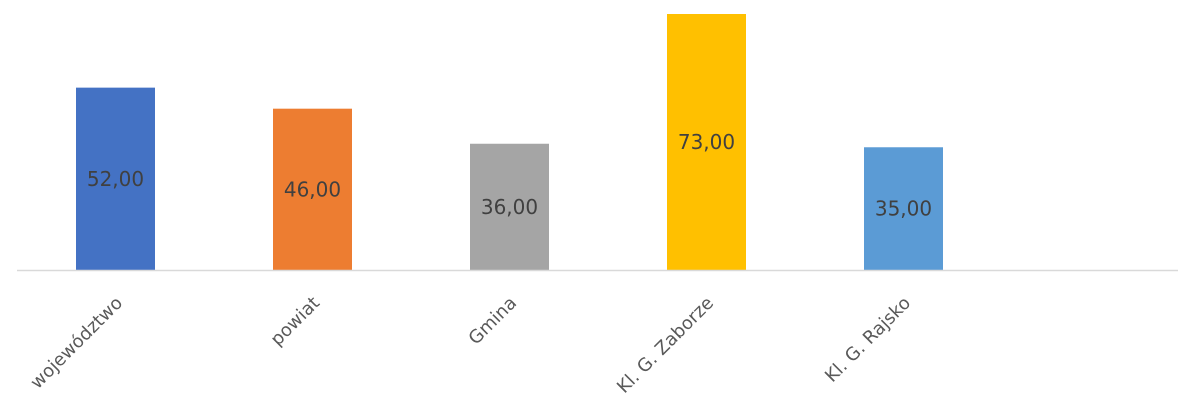 This screenshot has height=404, width=1178. I want to click on data-label-4: 35,00, so click(903, 209).